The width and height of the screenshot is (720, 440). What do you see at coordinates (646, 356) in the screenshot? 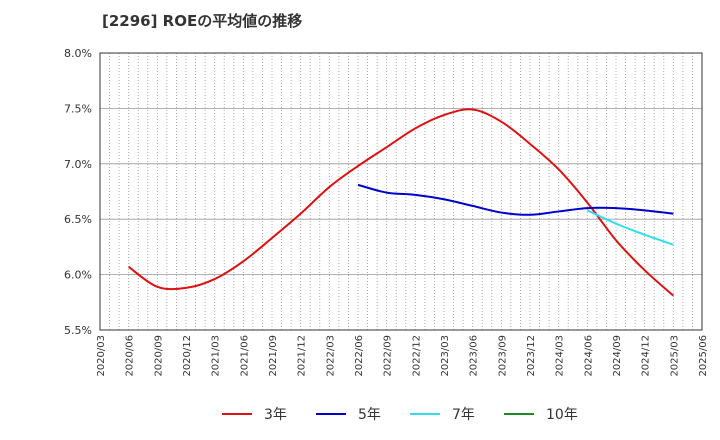
I see `x-tick-label: 2024/12` at bounding box center [646, 356].